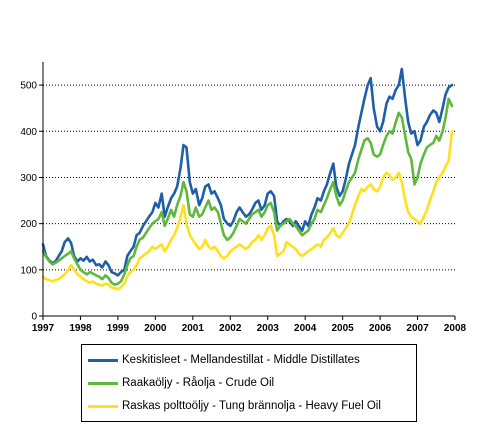 This screenshot has height=427, width=493. Describe the element at coordinates (268, 328) in the screenshot. I see `x-tick-label: 2003` at that location.